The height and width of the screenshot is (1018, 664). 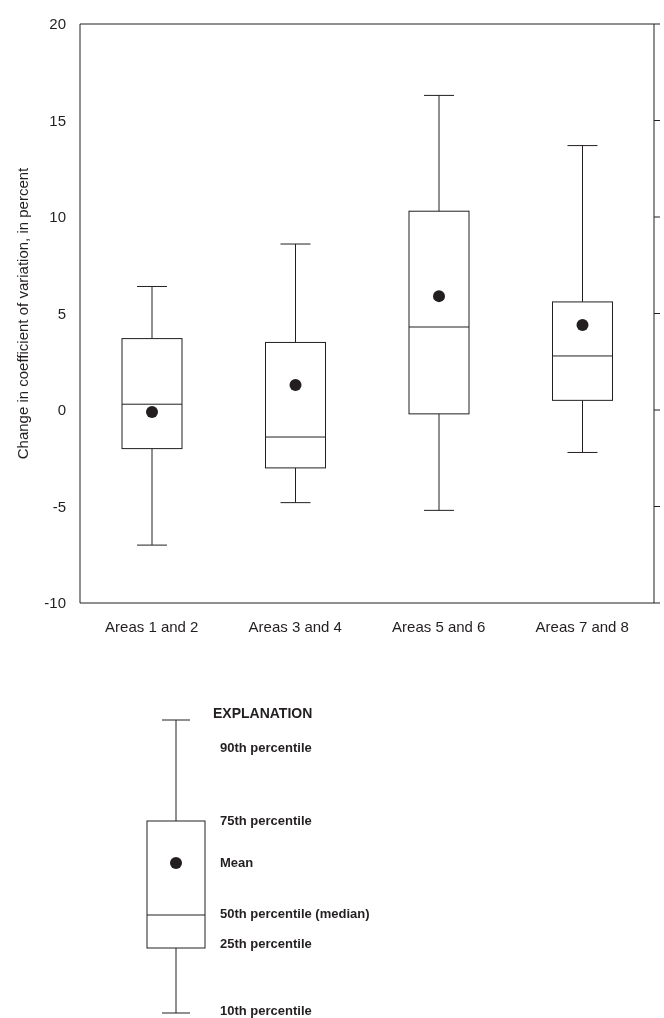 I want to click on y-tick-label: 0, so click(x=61, y=410).